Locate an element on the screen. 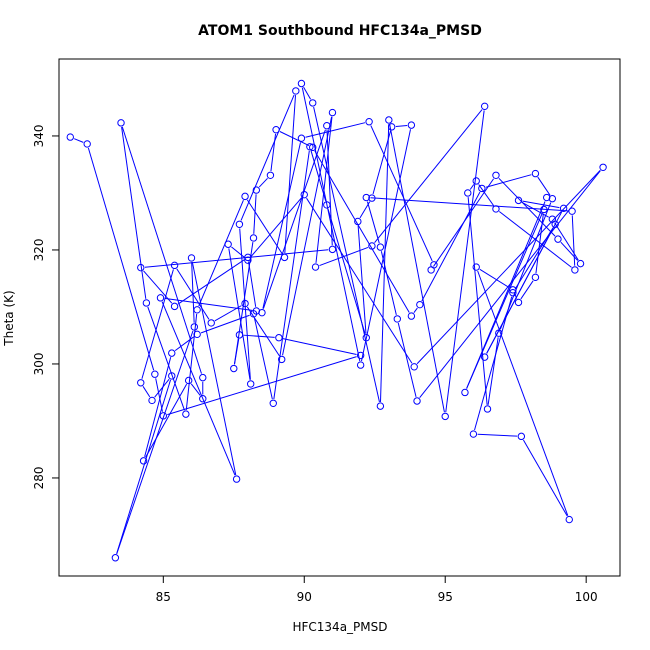  chart-title: ATOM1 Southbound HFC134a_PMSD is located at coordinates (340, 31).